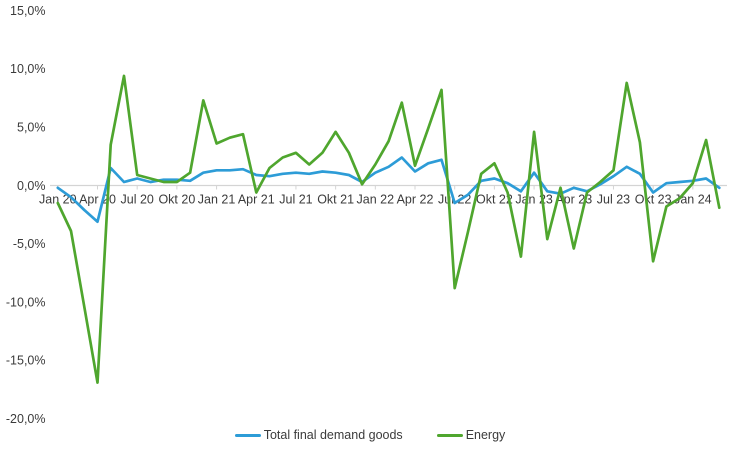  I want to click on x-axis-label: Jan 23, so click(534, 200).